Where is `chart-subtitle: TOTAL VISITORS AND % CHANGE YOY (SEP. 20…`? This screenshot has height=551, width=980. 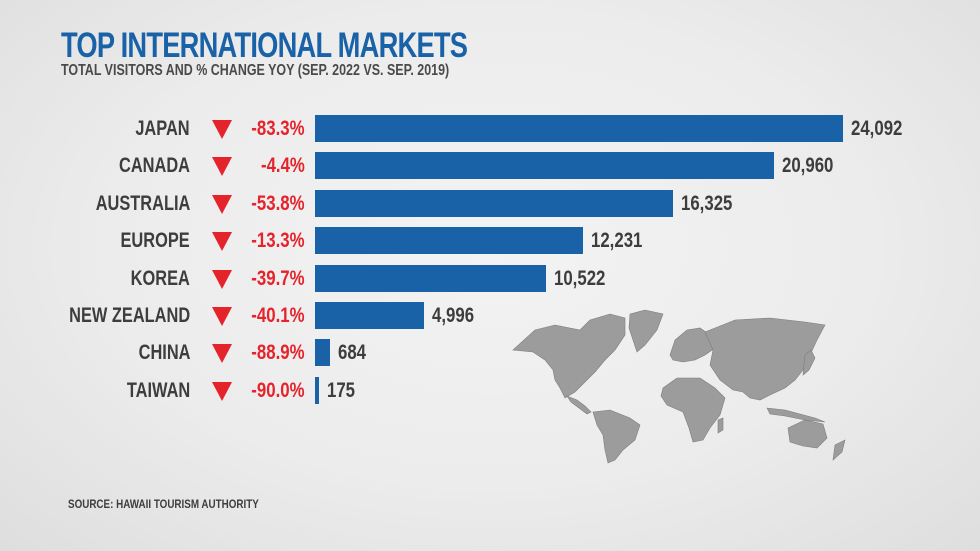
chart-subtitle: TOTAL VISITORS AND % CHANGE YOY (SEP. 20… is located at coordinates (255, 70).